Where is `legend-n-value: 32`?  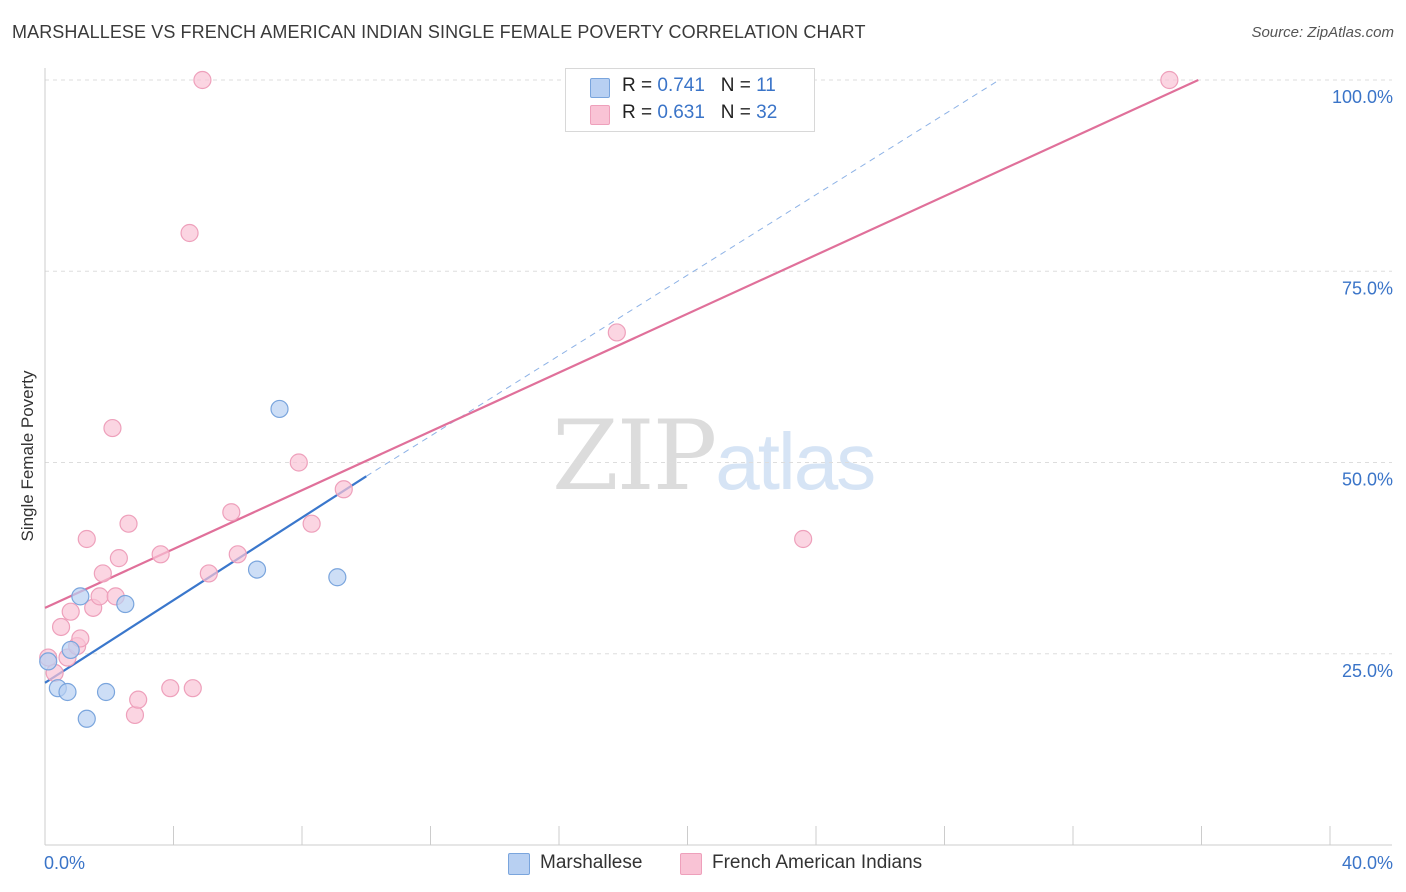
legend-n-value: 32 is located at coordinates (767, 112).